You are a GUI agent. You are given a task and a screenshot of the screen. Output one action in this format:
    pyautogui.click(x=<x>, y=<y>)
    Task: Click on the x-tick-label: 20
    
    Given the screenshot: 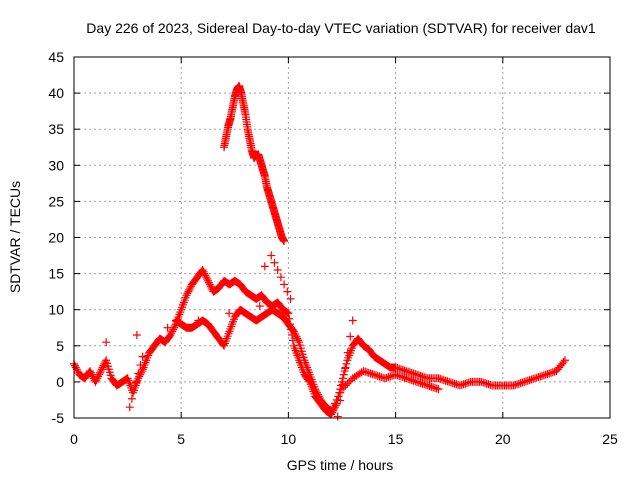 What is the action you would take?
    pyautogui.click(x=503, y=439)
    